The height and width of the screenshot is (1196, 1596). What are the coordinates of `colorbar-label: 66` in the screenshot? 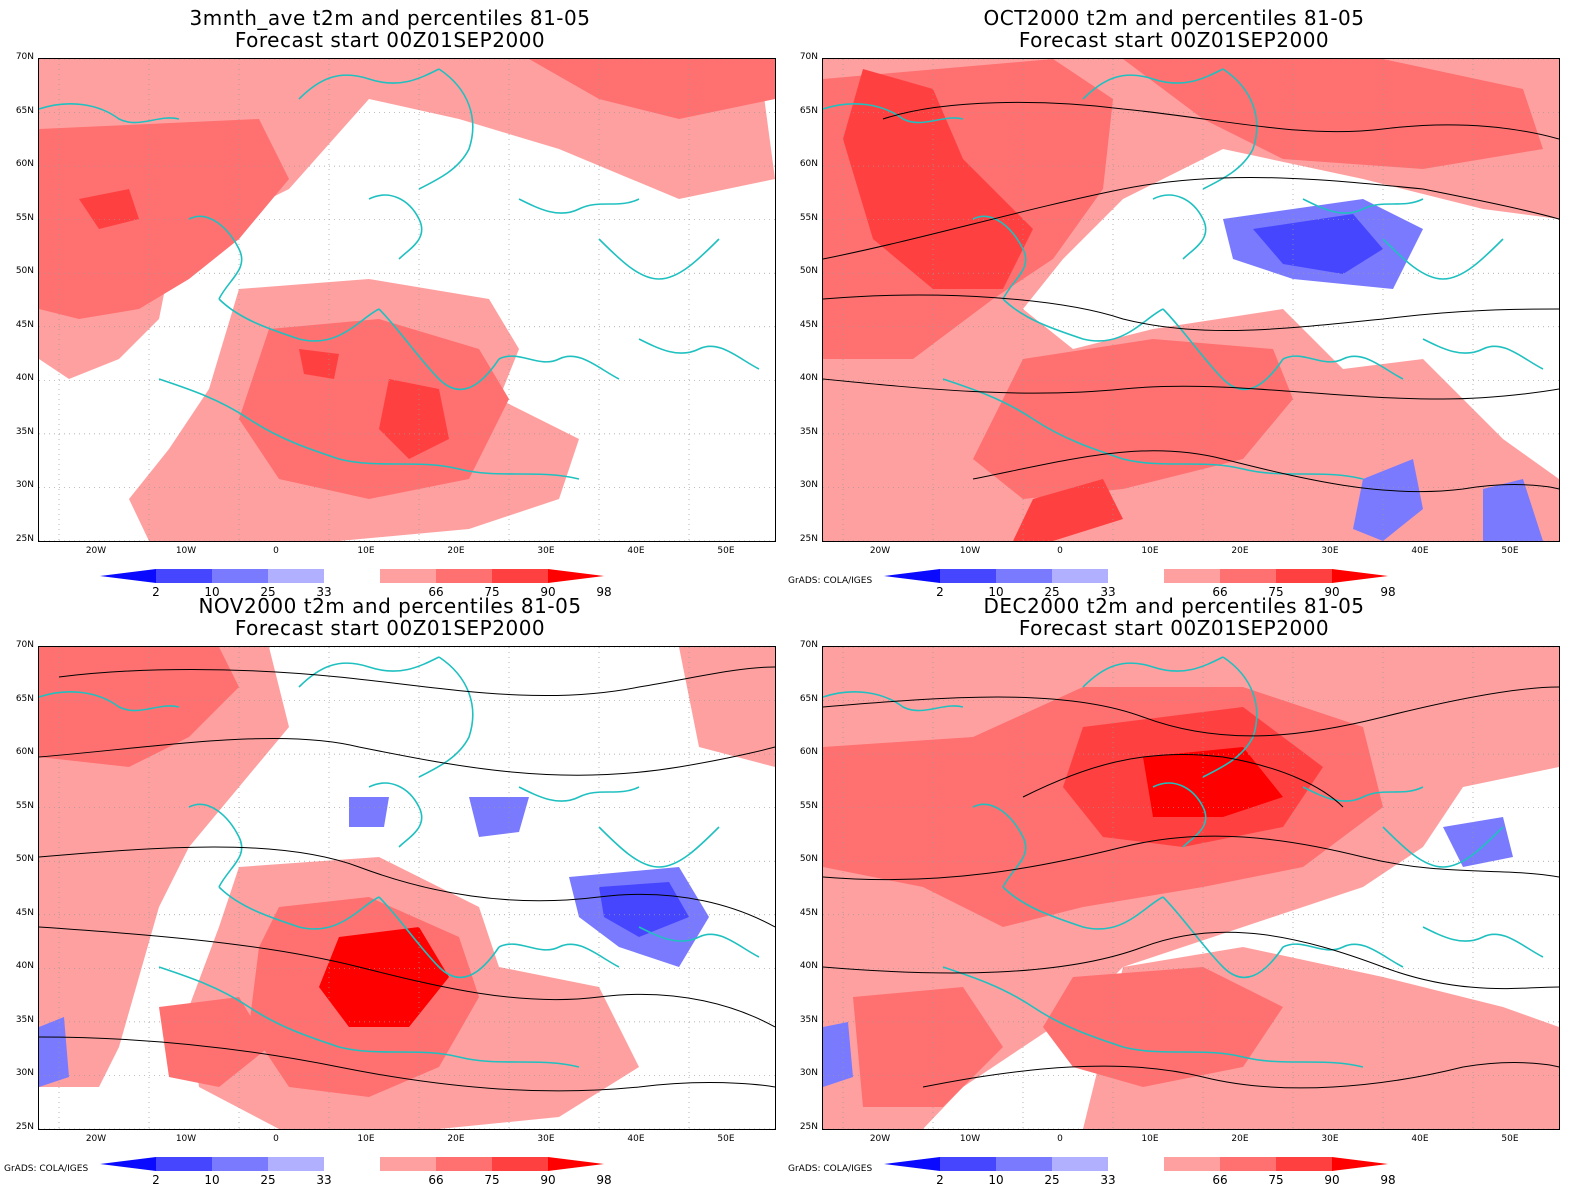 It's located at (436, 1180).